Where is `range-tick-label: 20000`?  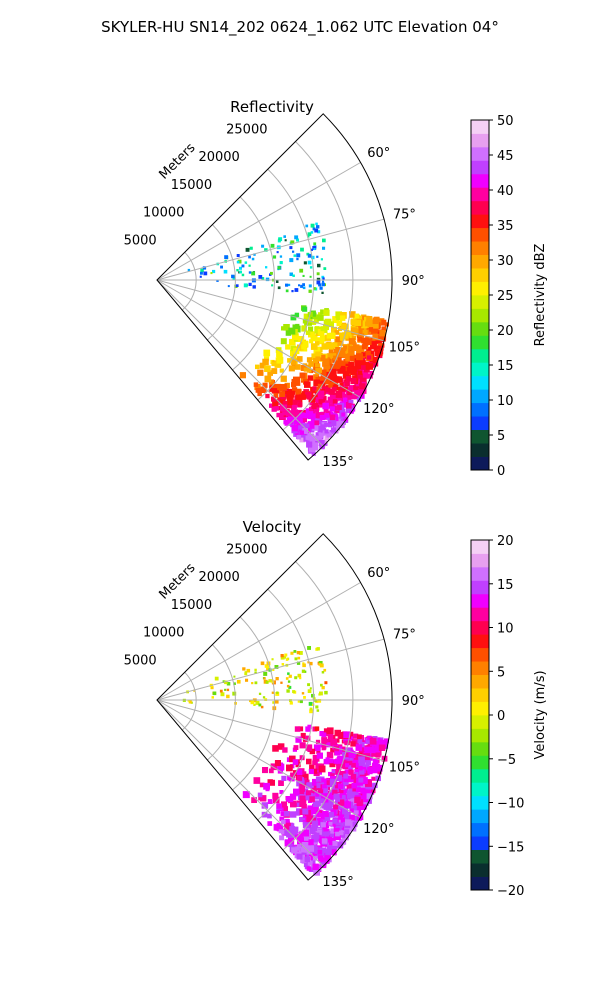
range-tick-label: 20000 is located at coordinates (218, 577).